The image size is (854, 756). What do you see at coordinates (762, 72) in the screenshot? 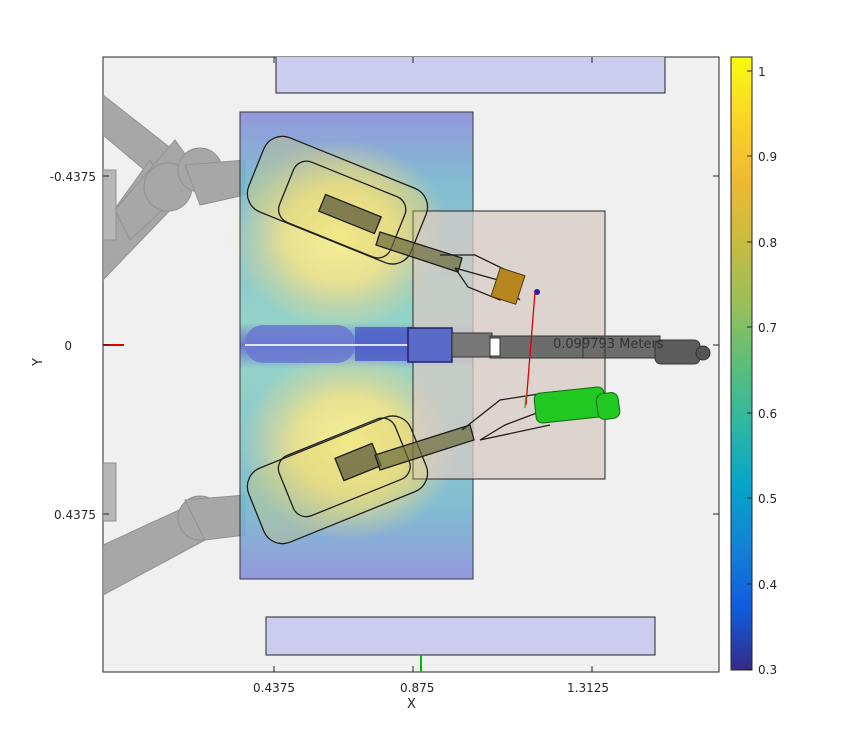
I see `colorbar-tick-label: 1` at bounding box center [762, 72].